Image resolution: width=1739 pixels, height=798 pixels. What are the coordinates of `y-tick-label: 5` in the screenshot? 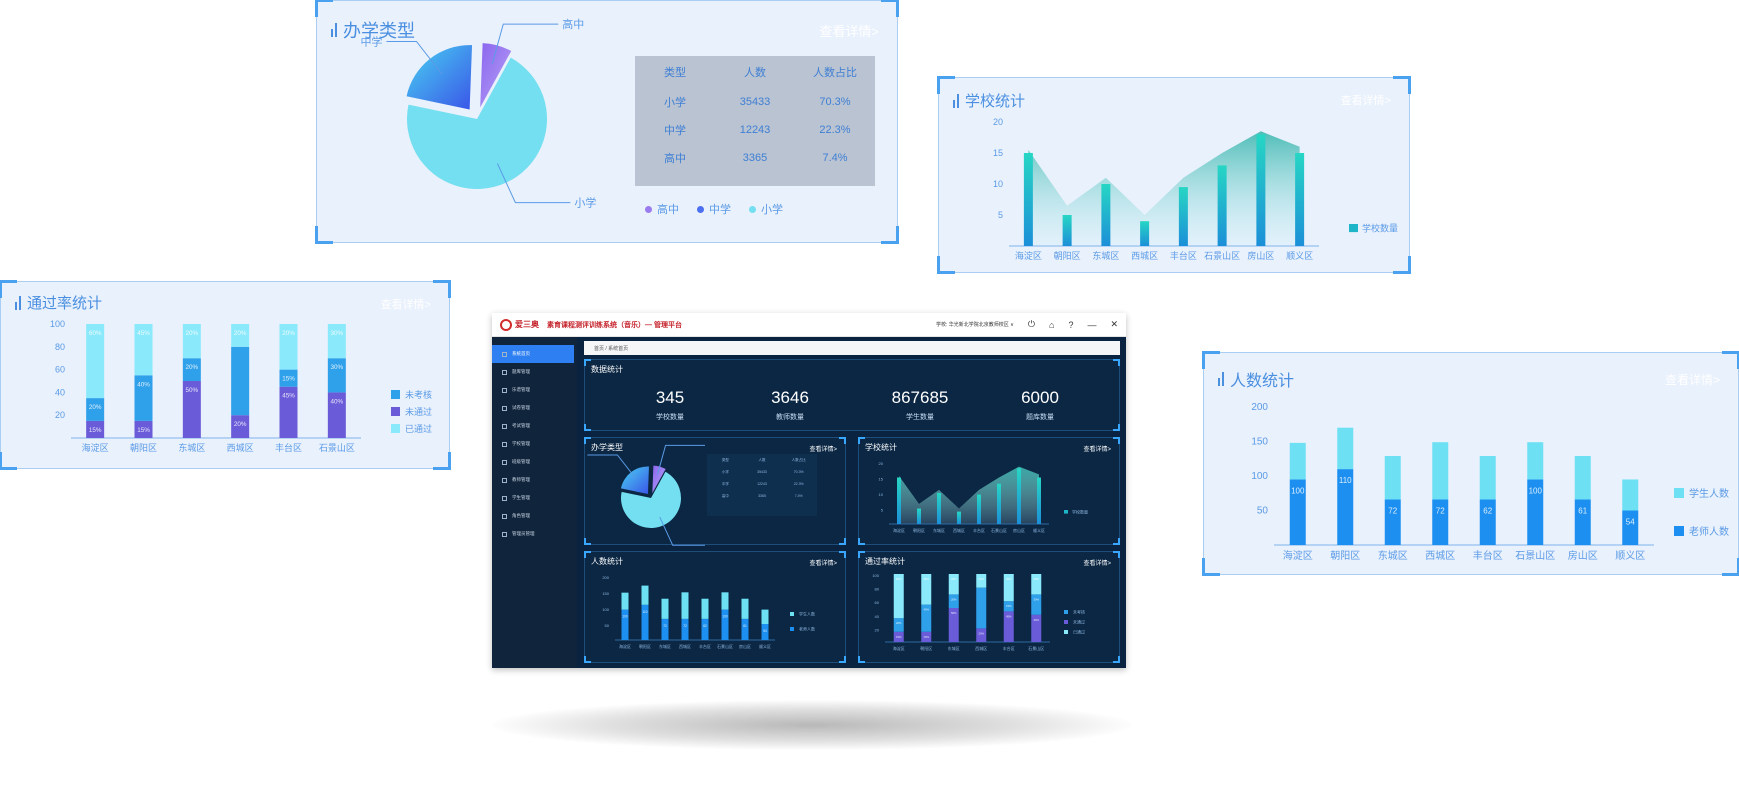 It's located at (882, 510).